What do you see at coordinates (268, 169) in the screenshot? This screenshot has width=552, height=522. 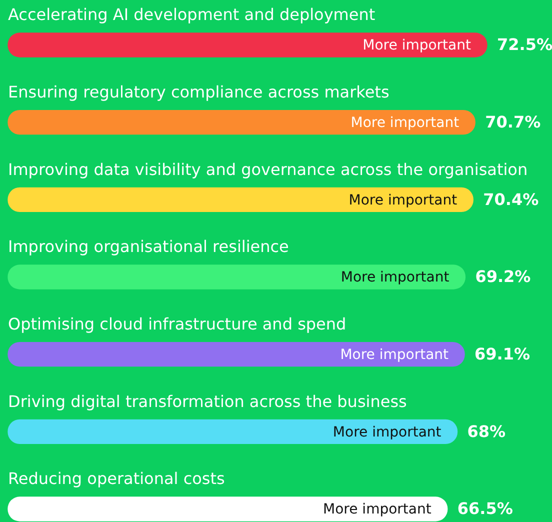 I see `y-tick-label: Improving data visibility and governance across the organisation` at bounding box center [268, 169].